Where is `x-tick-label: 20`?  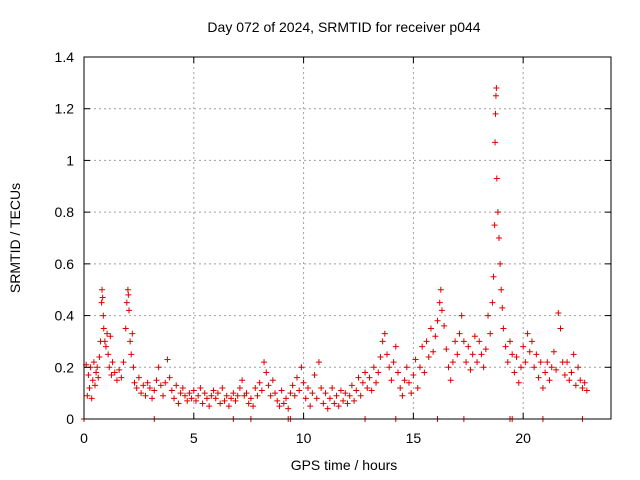 x-tick-label: 20 is located at coordinates (523, 438).